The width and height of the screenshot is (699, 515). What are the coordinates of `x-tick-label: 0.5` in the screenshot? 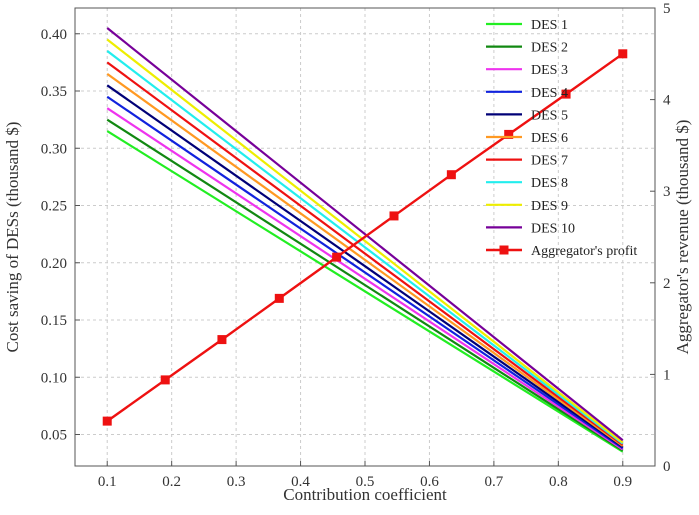 It's located at (365, 482).